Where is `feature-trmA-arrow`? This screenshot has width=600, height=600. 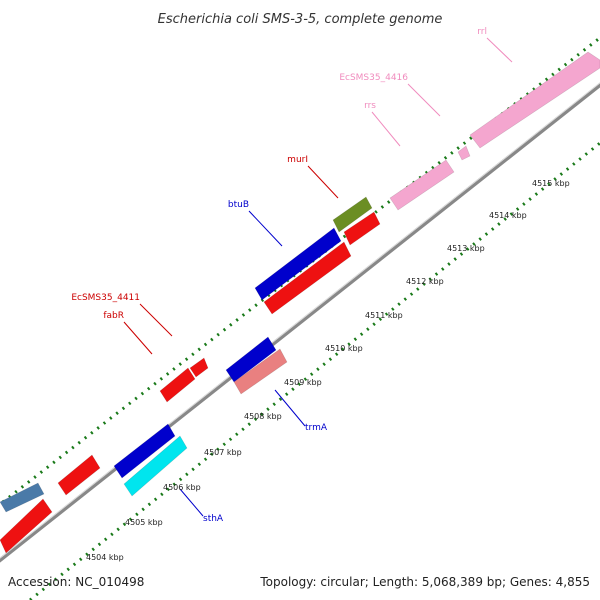
feature-trmA-arrow is located at coordinates (260, 371).